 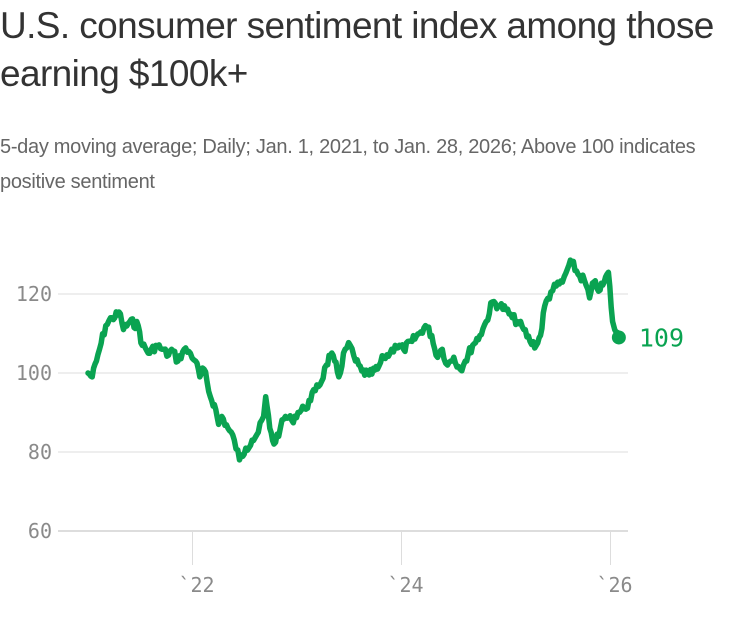 I want to click on x-tick-label: `22, so click(x=196, y=585).